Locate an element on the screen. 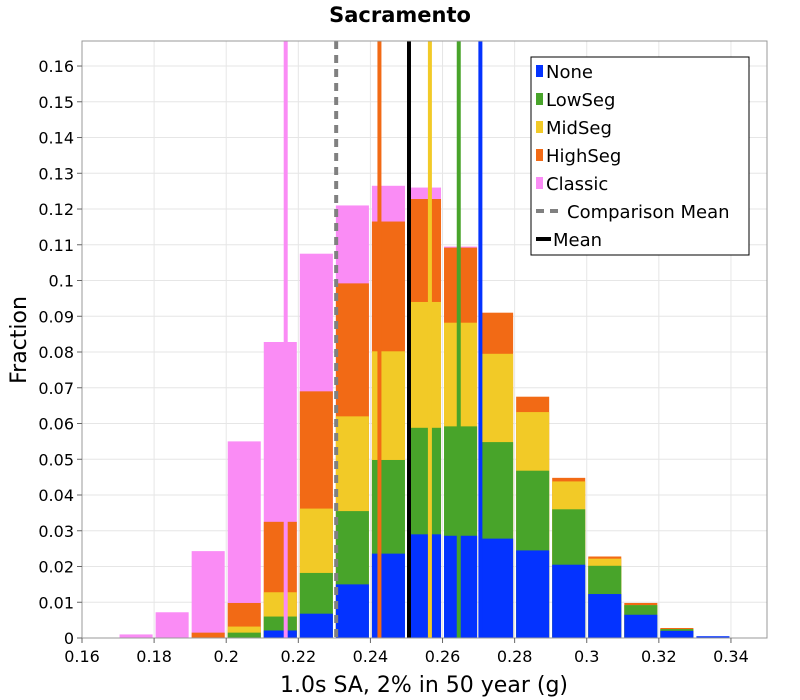  y-tick-label: 0.14 is located at coordinates (56, 138).